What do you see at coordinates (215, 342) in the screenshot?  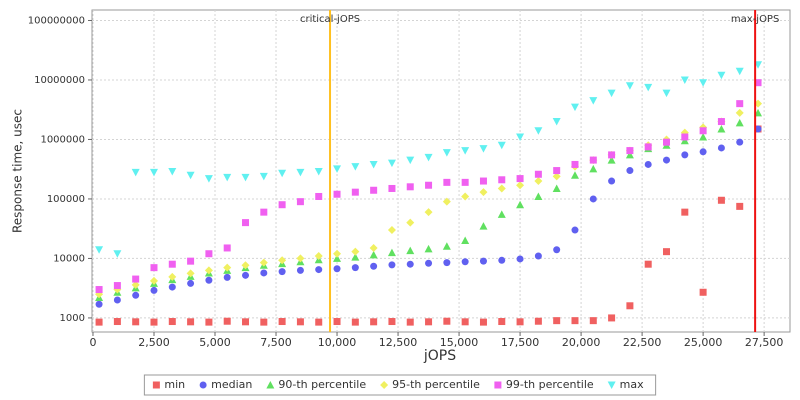 I see `x-tick-label: 5,000` at bounding box center [215, 342].